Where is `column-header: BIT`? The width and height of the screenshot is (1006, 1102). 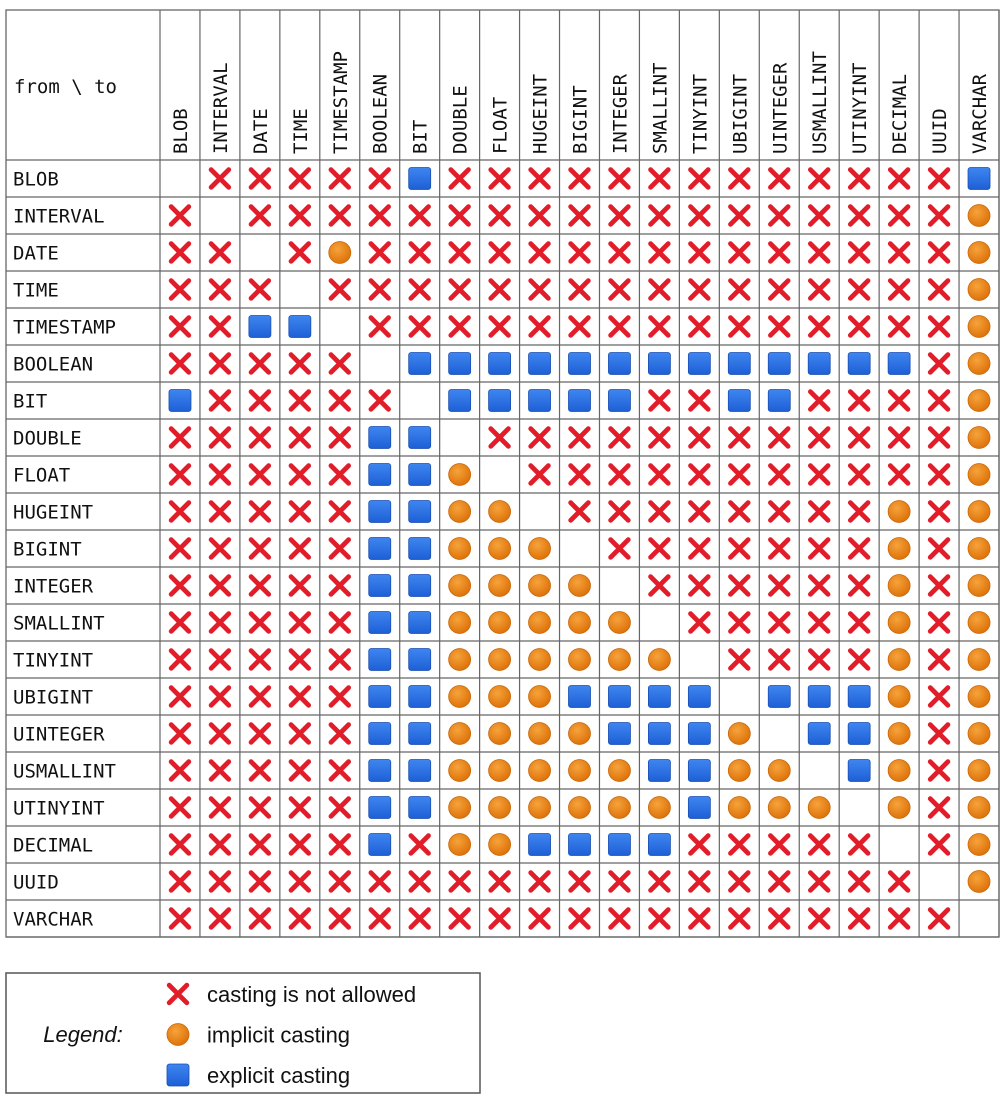 column-header: BIT is located at coordinates (421, 137).